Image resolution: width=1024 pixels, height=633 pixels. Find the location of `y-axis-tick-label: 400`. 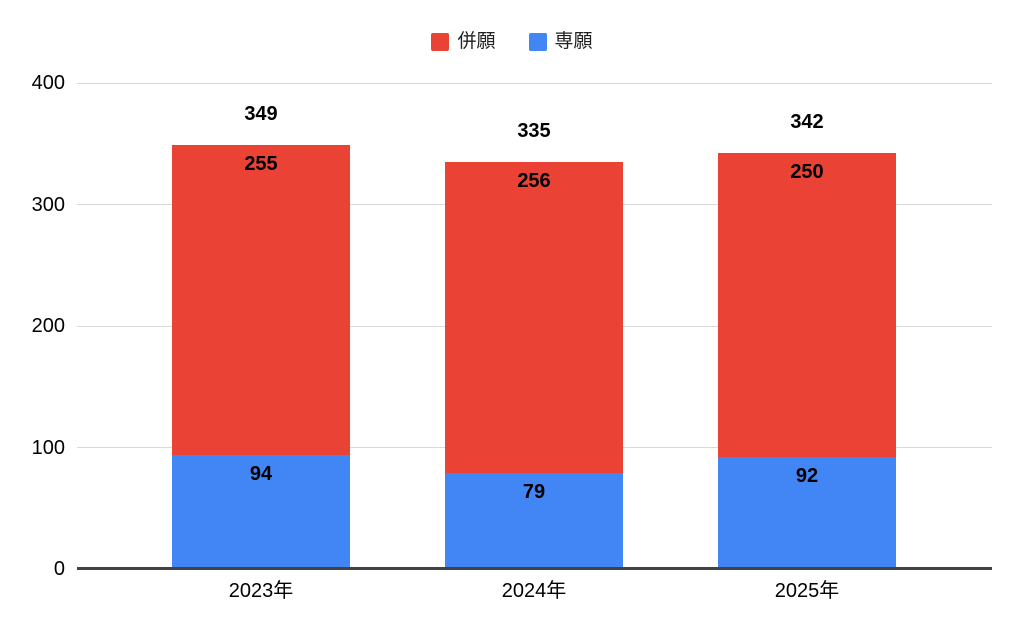

y-axis-tick-label: 400 is located at coordinates (48, 83).